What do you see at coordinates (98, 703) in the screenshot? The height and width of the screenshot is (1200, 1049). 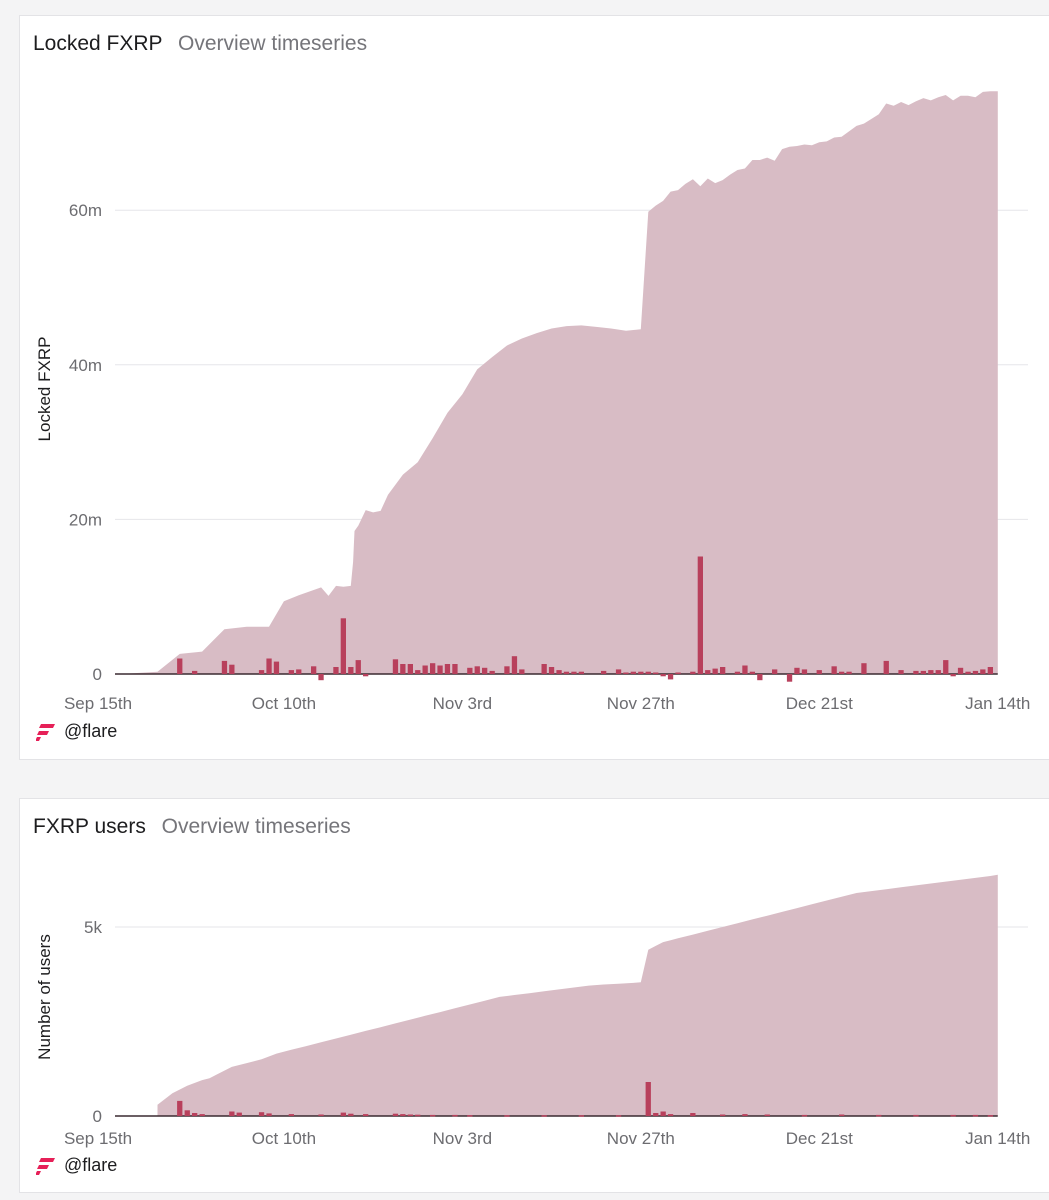 I see `x-tick-label: Sep 15th` at bounding box center [98, 703].